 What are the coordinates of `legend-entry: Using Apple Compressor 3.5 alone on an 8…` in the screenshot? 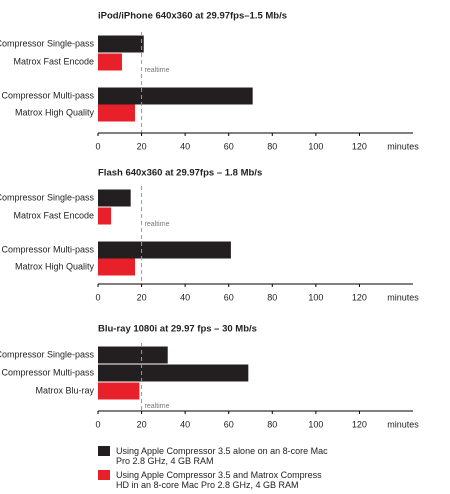 It's located at (213, 456).